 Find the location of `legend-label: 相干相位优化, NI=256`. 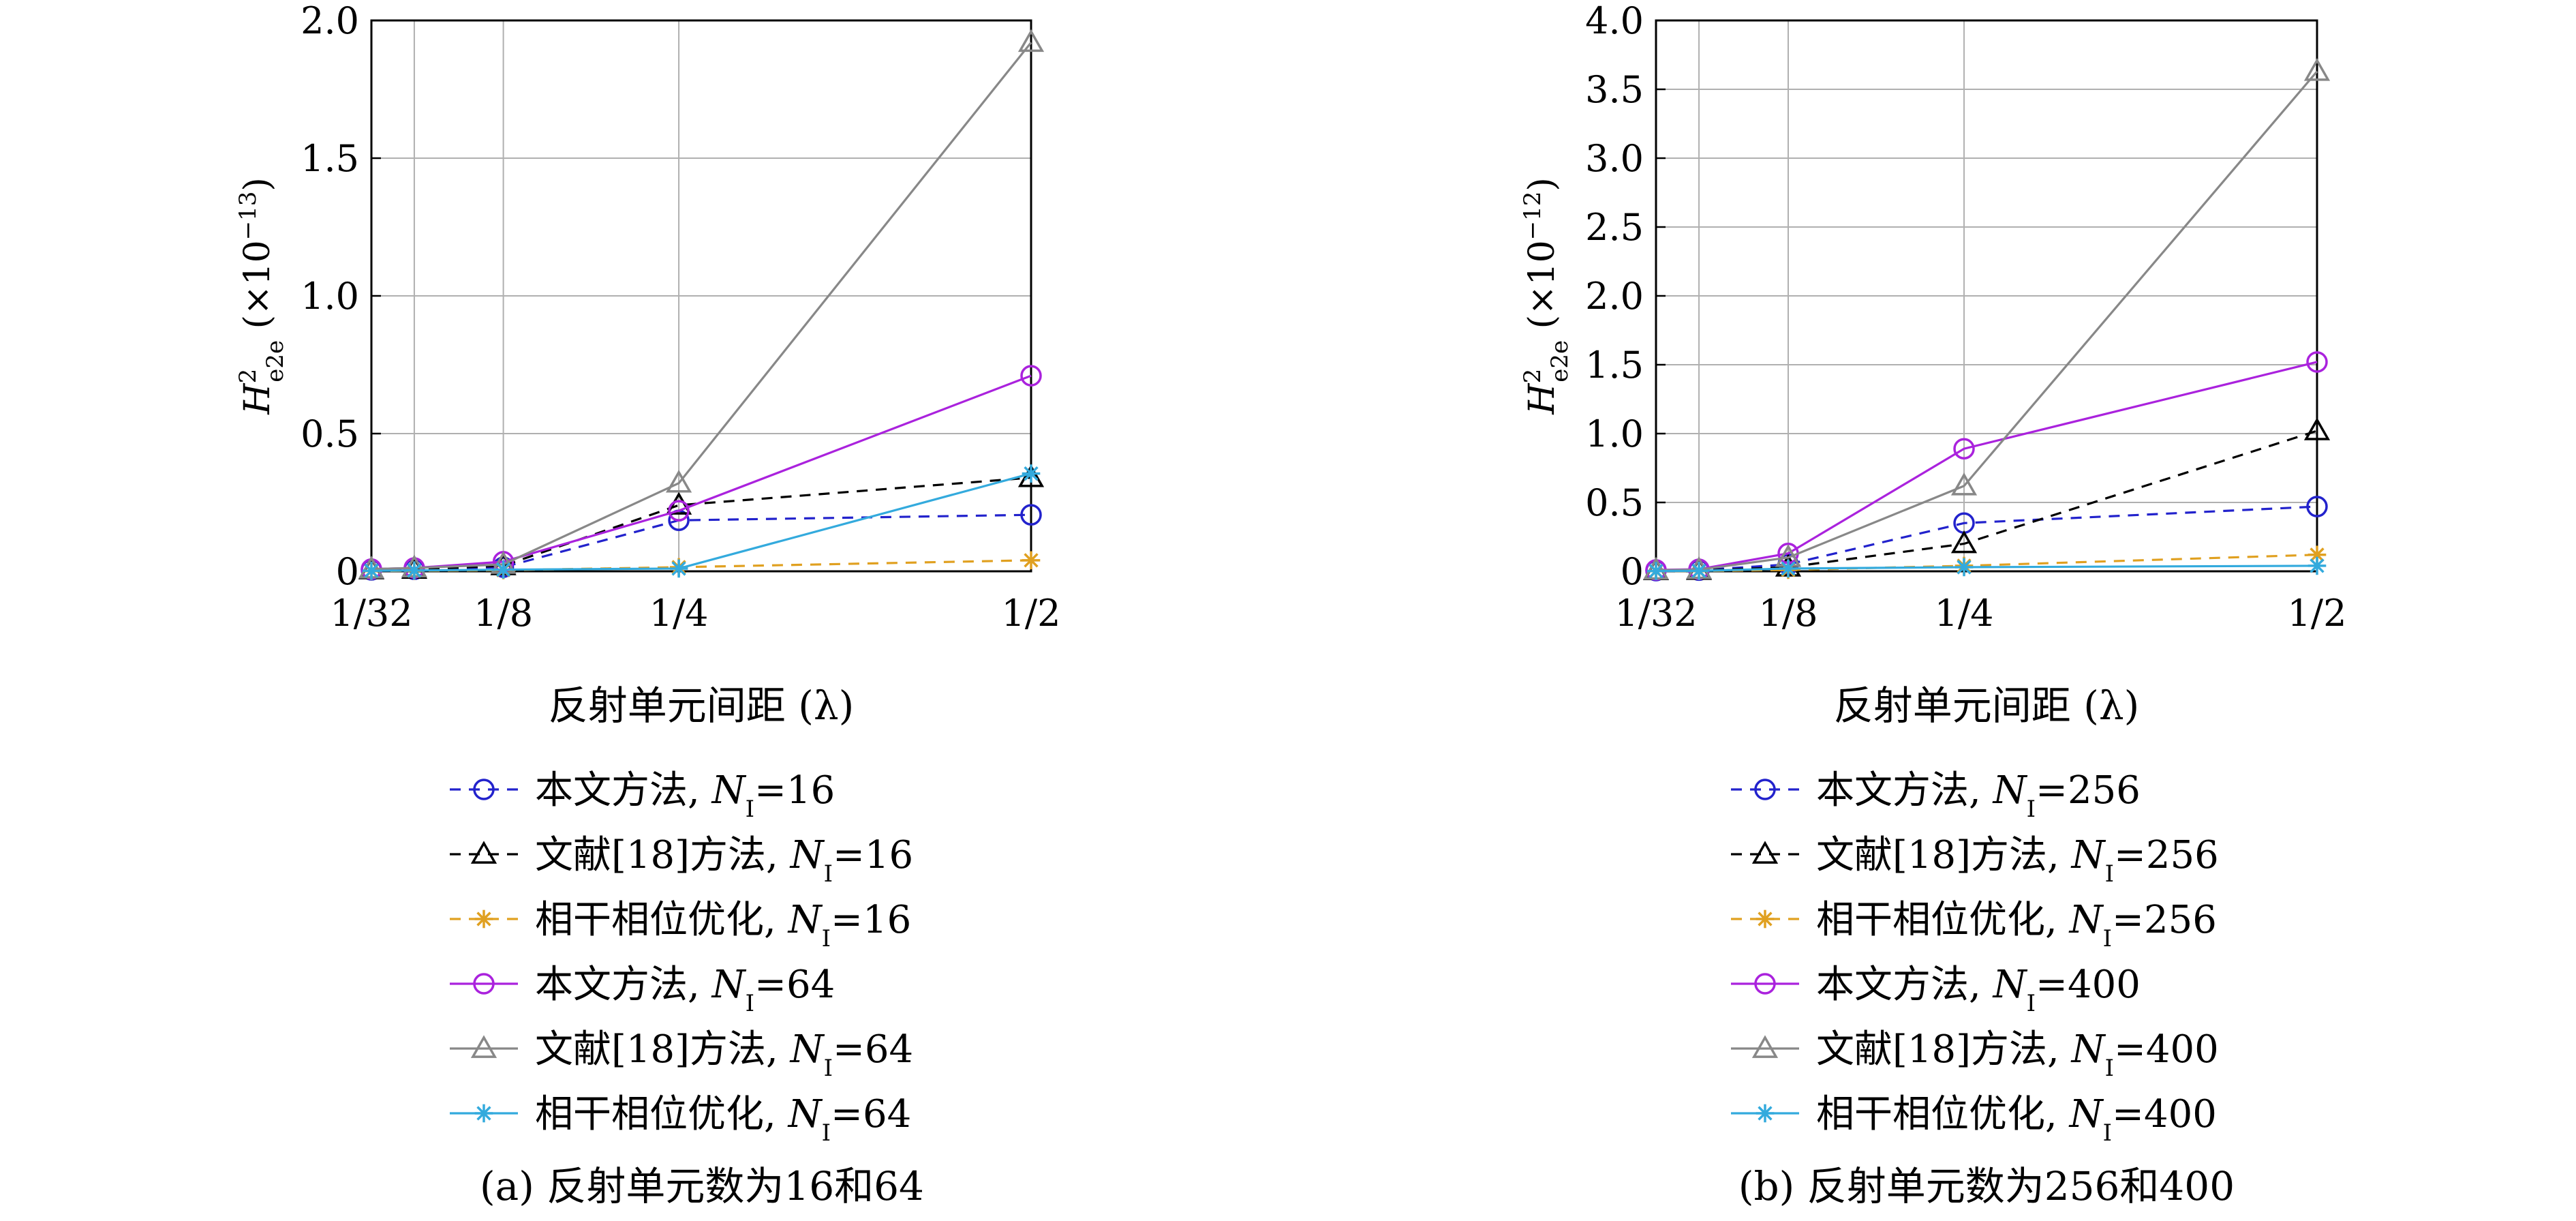

legend-label: 相干相位优化, NI=256 is located at coordinates (2016, 925).